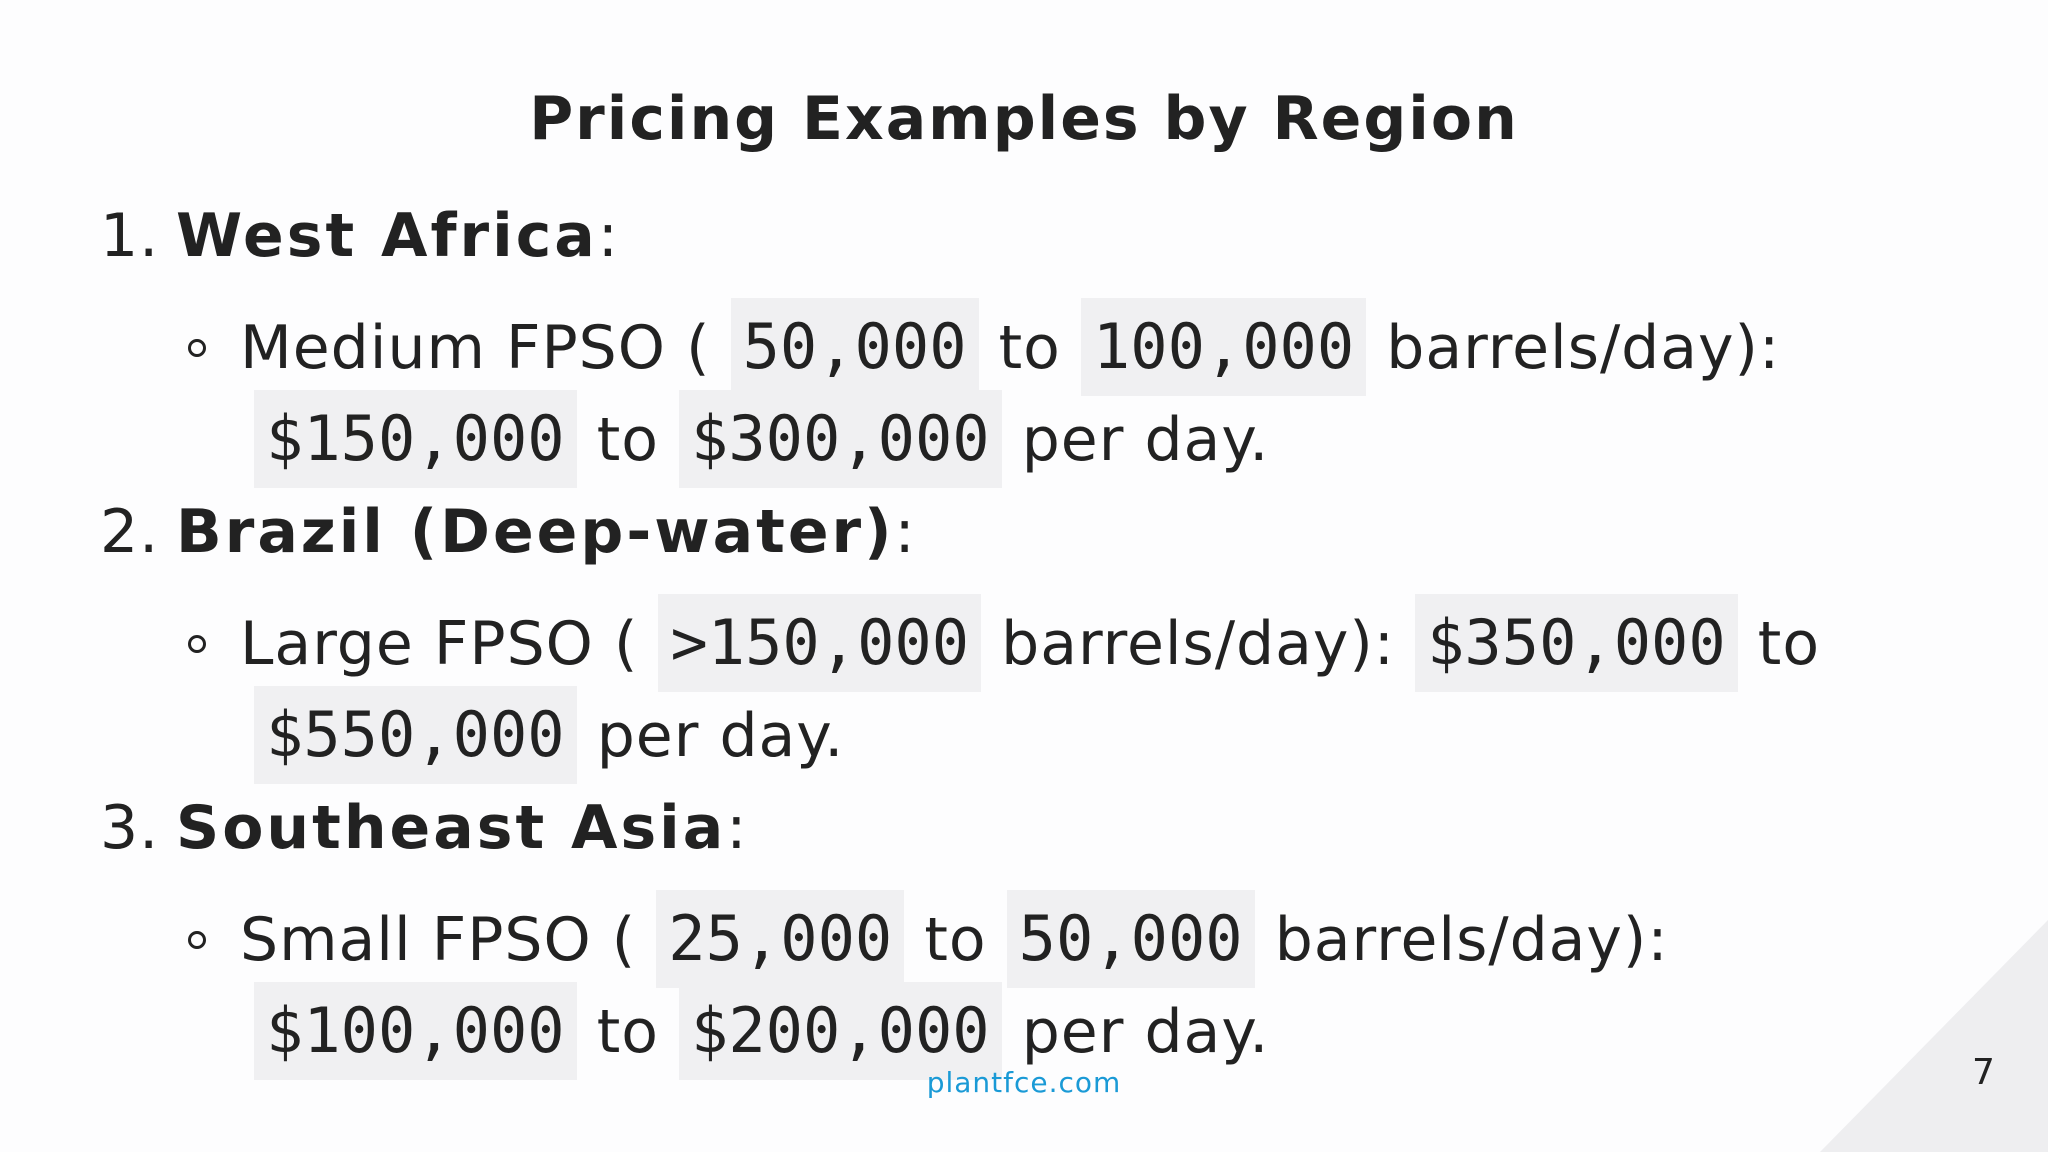 This screenshot has width=2048, height=1152. What do you see at coordinates (840, 439) in the screenshot?
I see `price-max: $300,000` at bounding box center [840, 439].